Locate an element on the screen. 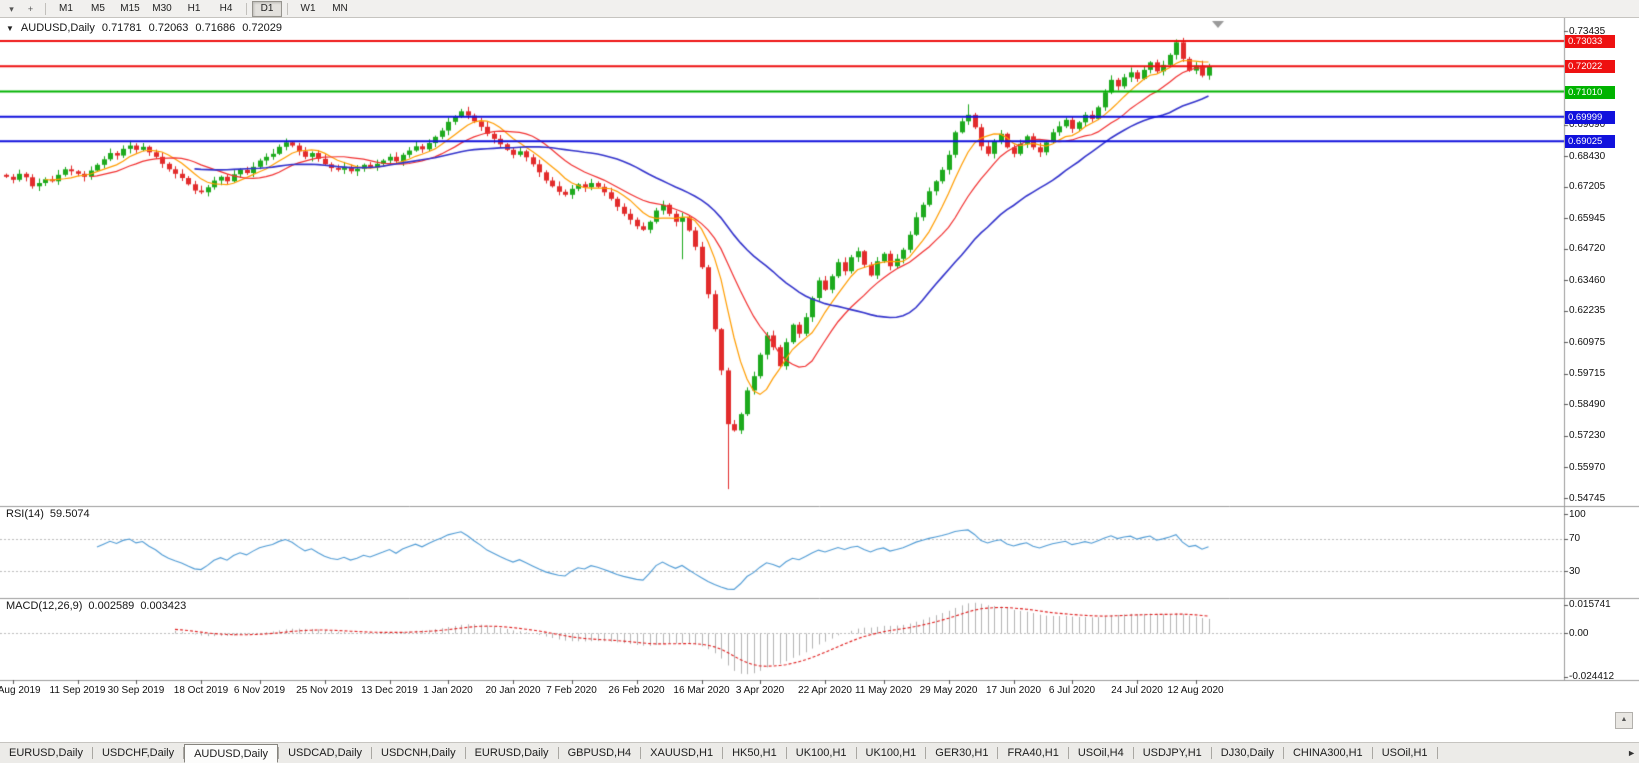  chart-tab-11-ger30-h1: GER30,H1 is located at coordinates (962, 753).